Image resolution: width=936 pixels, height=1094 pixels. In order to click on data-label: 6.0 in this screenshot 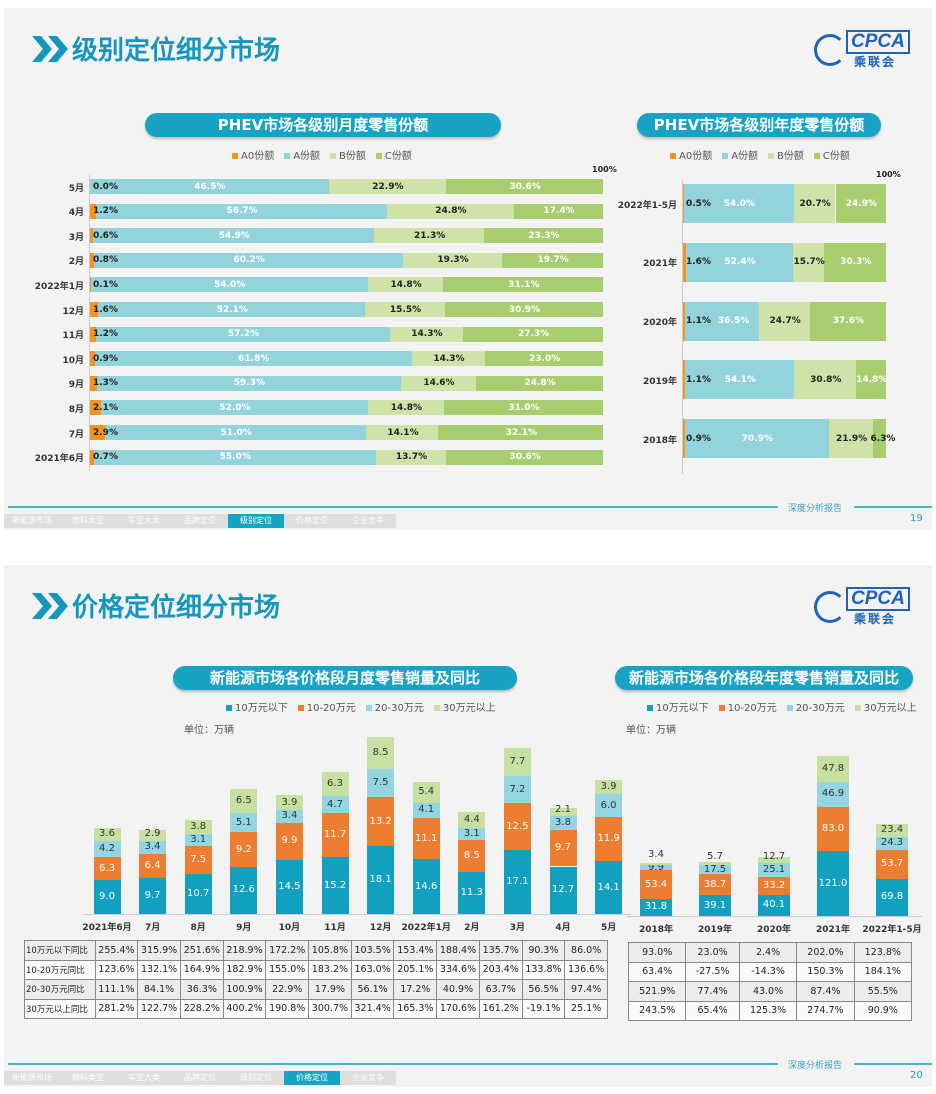, I will do `click(608, 805)`.